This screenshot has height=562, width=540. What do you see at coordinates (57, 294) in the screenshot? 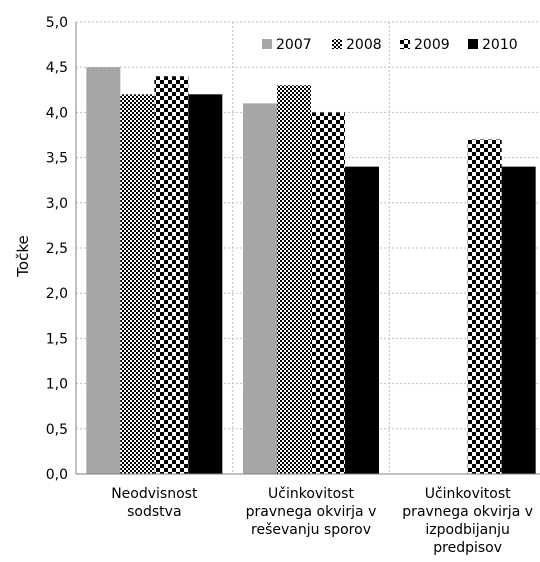
I see `y-tick-label: 2,0` at bounding box center [57, 294].